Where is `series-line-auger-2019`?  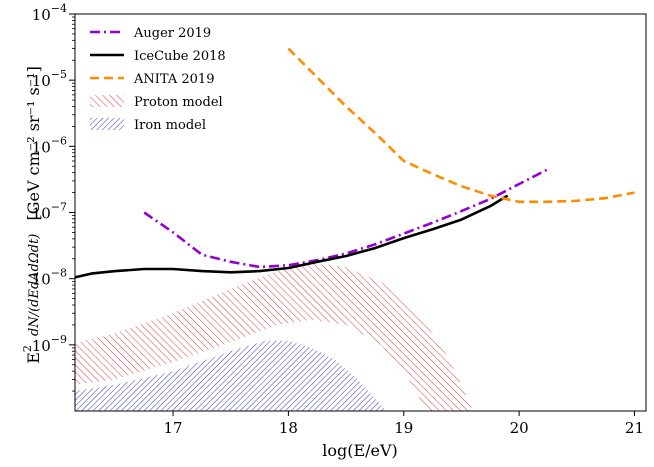
series-line-auger-2019 is located at coordinates (346, 218).